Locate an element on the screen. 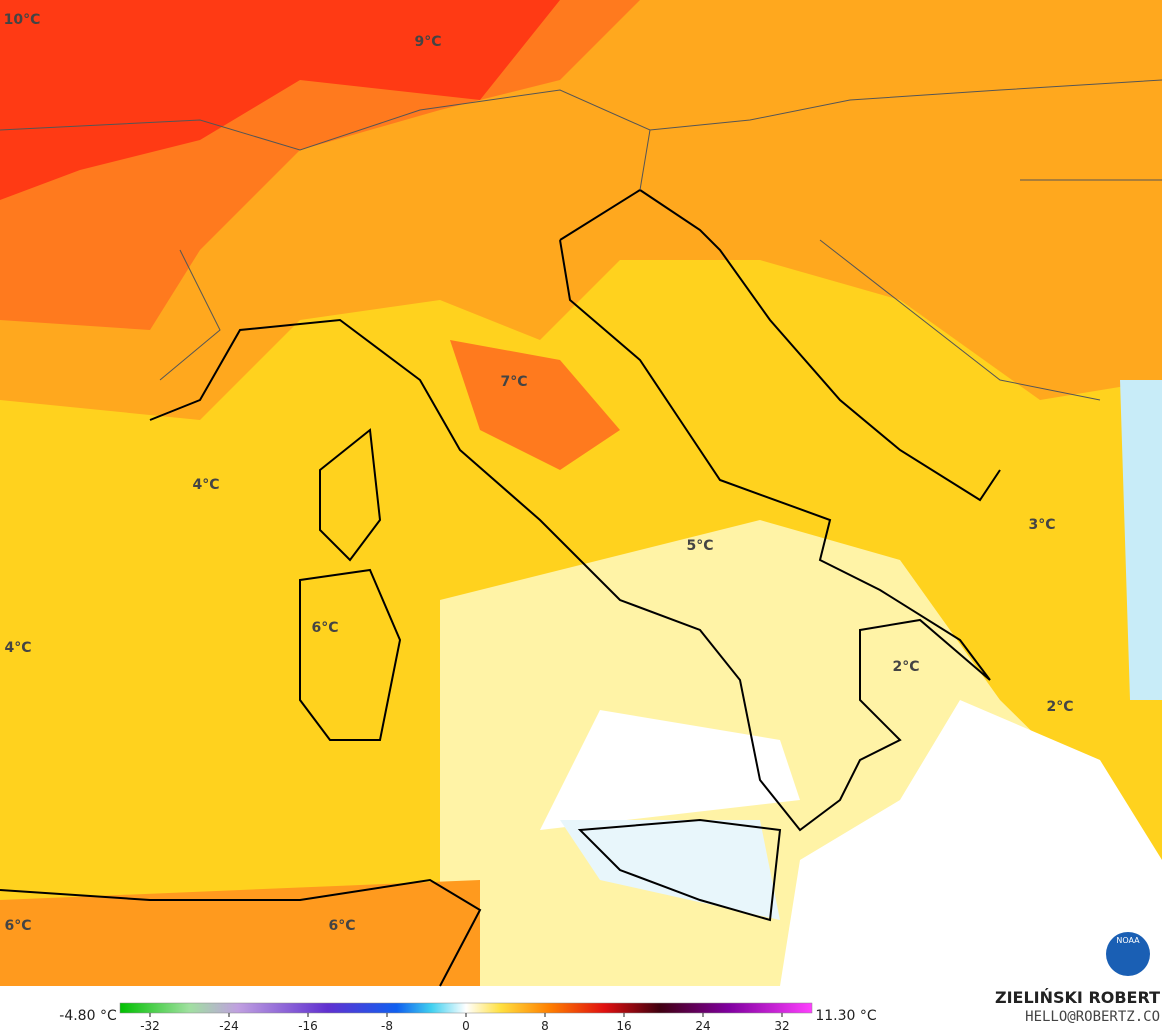  noaa-logo: NOAA is located at coordinates (1128, 954).